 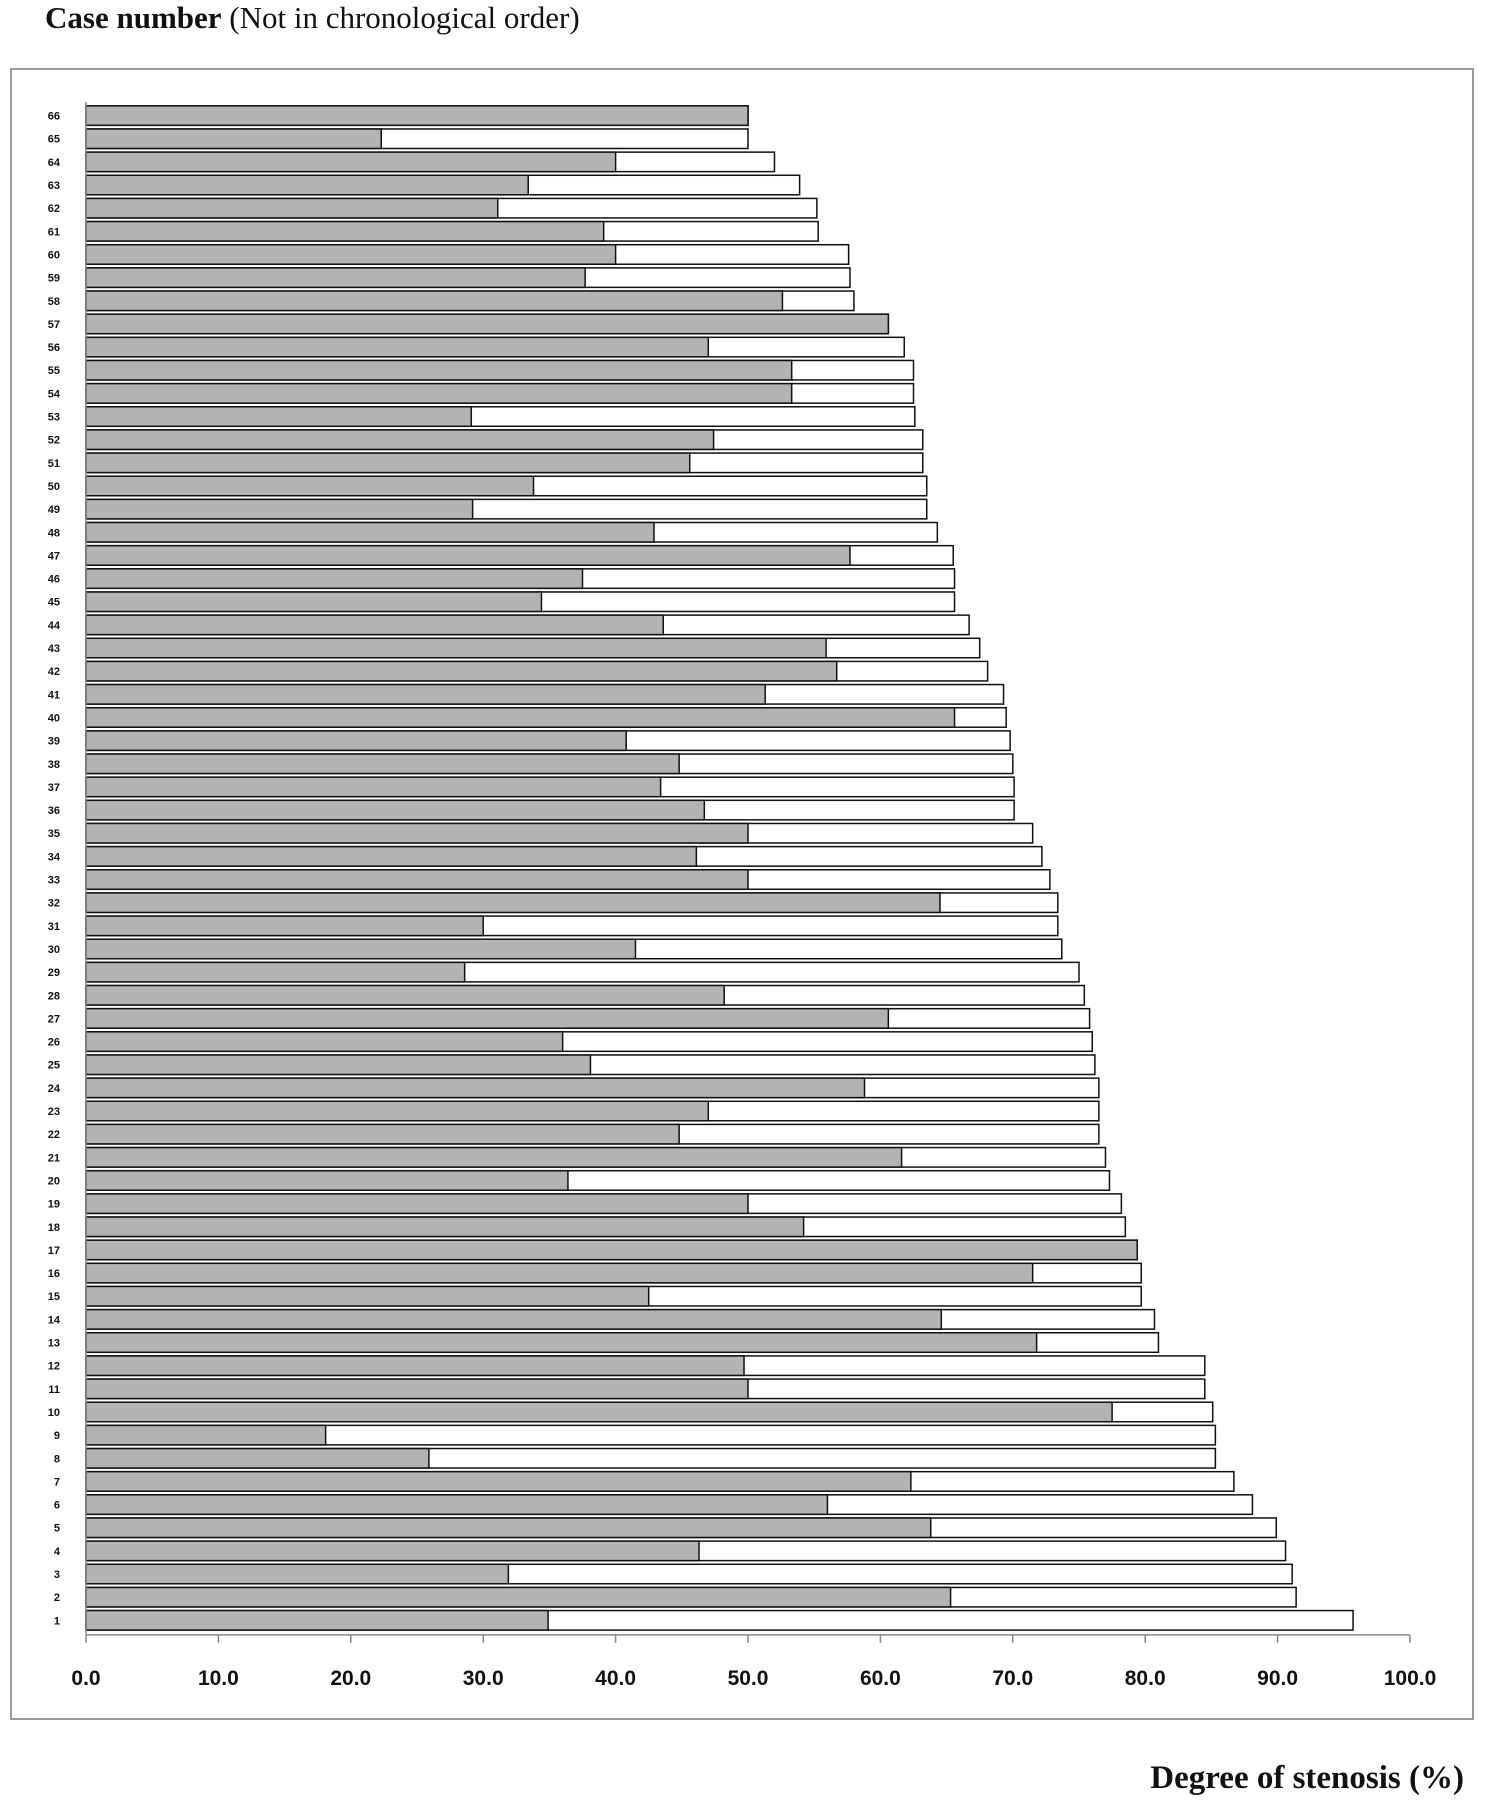 What do you see at coordinates (133, 17) in the screenshot?
I see `chart-title-bold: Case number` at bounding box center [133, 17].